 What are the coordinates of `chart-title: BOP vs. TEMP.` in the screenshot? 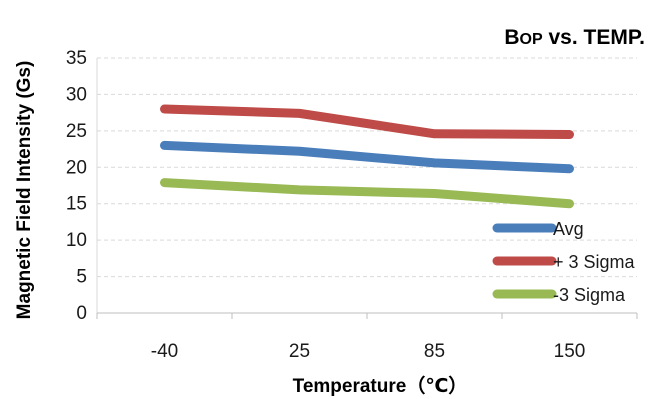 It's located at (574, 37).